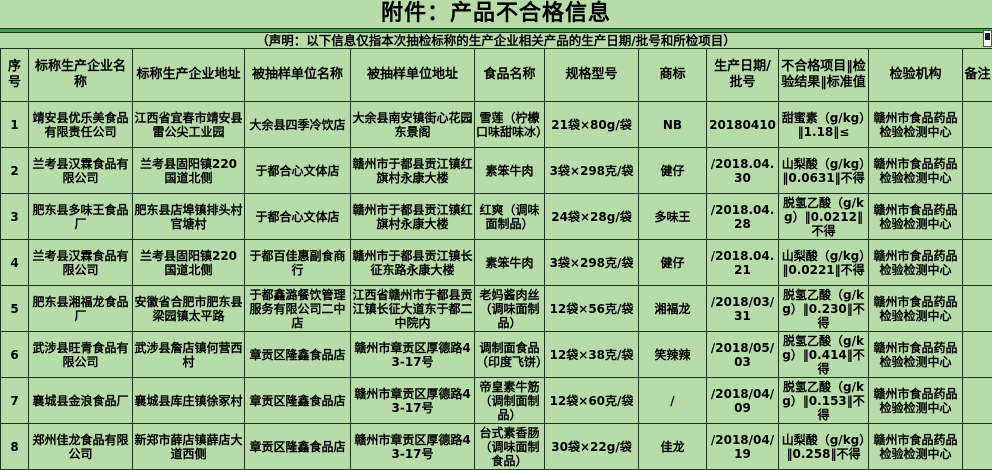  What do you see at coordinates (81, 217) in the screenshot?
I see `cell-producer-name: 肥东县多味王食品厂` at bounding box center [81, 217].